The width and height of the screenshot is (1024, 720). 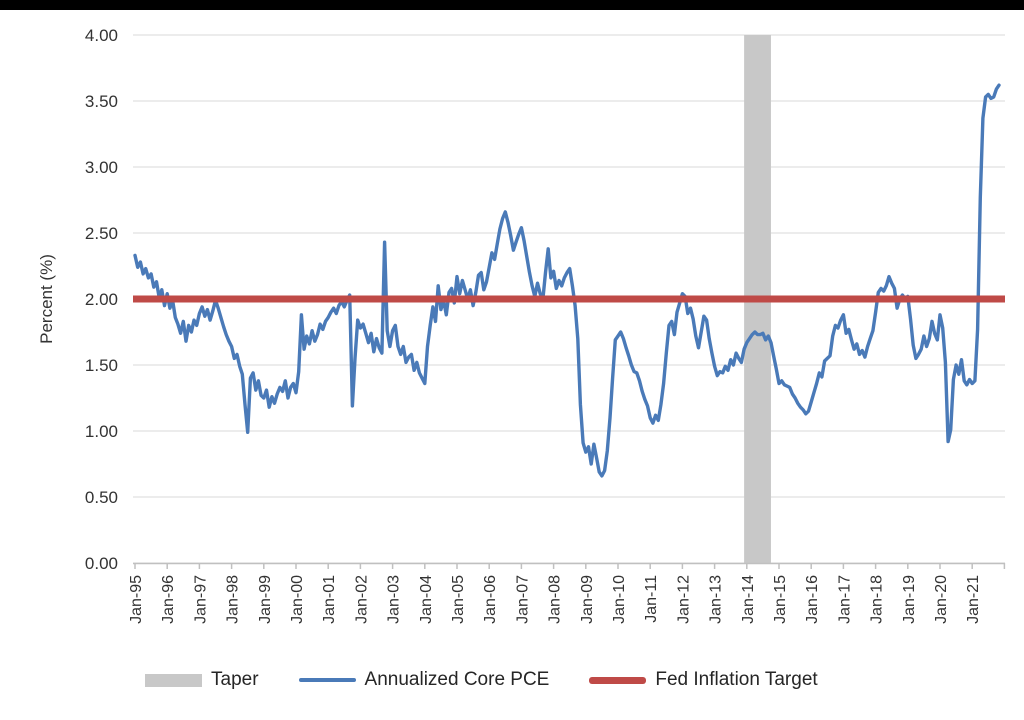 I want to click on y-tick-label: 3.50, so click(x=101, y=101).